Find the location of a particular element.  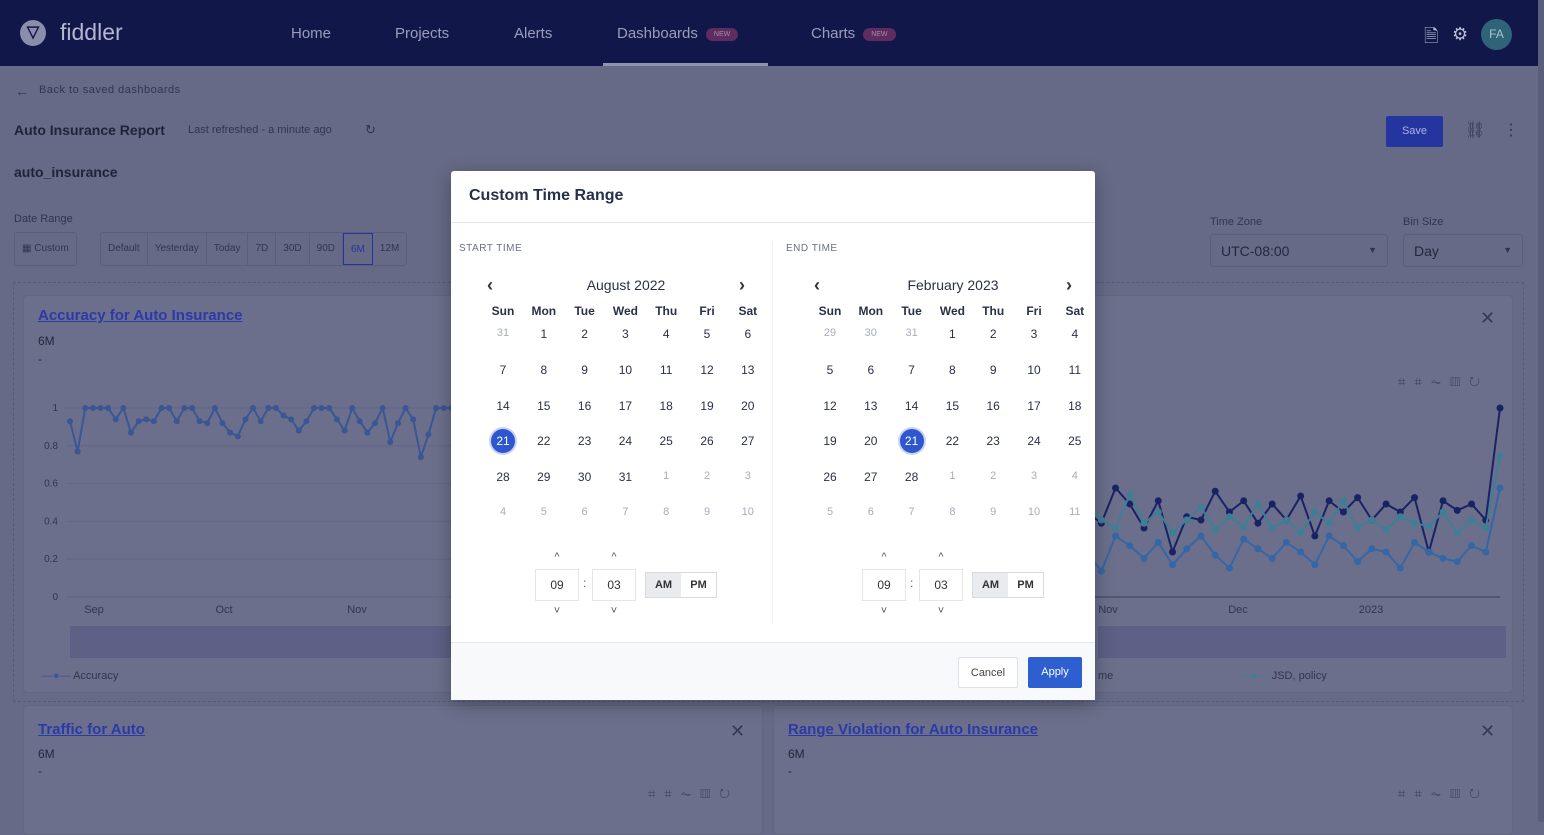

more-options-icon: ⋮ is located at coordinates (1511, 130).